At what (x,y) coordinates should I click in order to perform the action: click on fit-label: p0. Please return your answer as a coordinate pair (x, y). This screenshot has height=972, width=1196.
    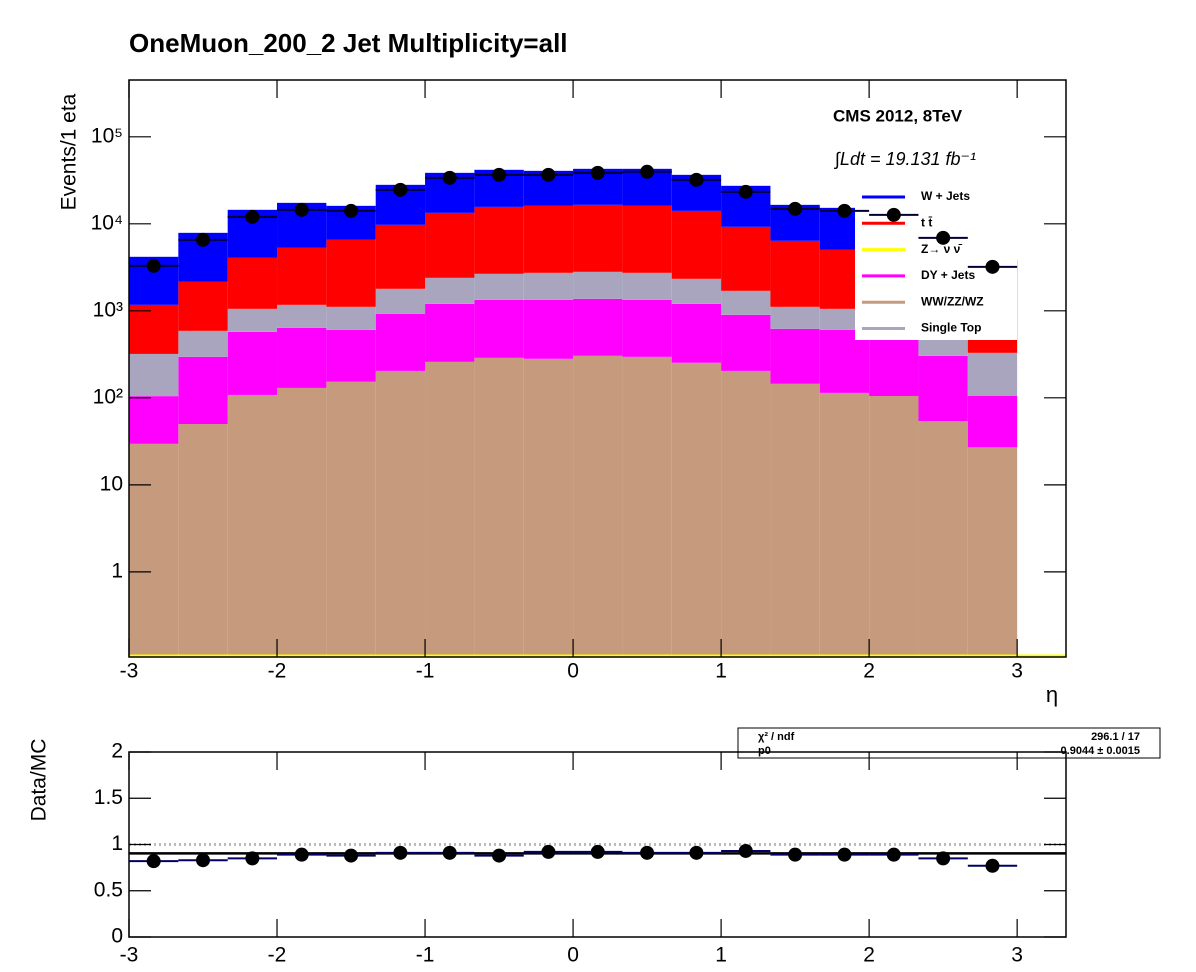
    Looking at the image, I should click on (764, 751).